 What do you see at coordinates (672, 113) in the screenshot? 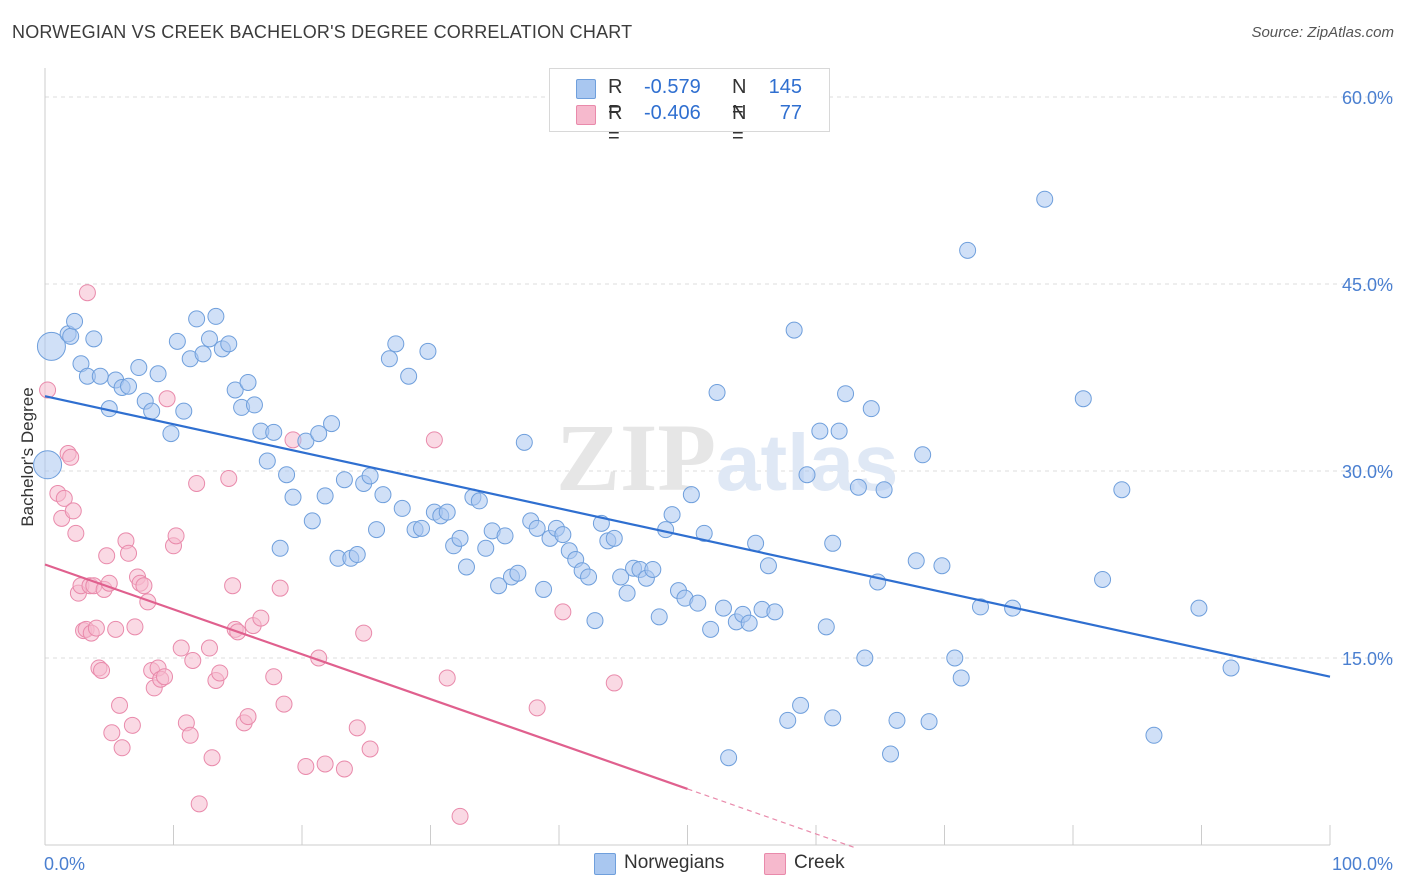
I see `legend-r-value: -0.406` at bounding box center [672, 113].